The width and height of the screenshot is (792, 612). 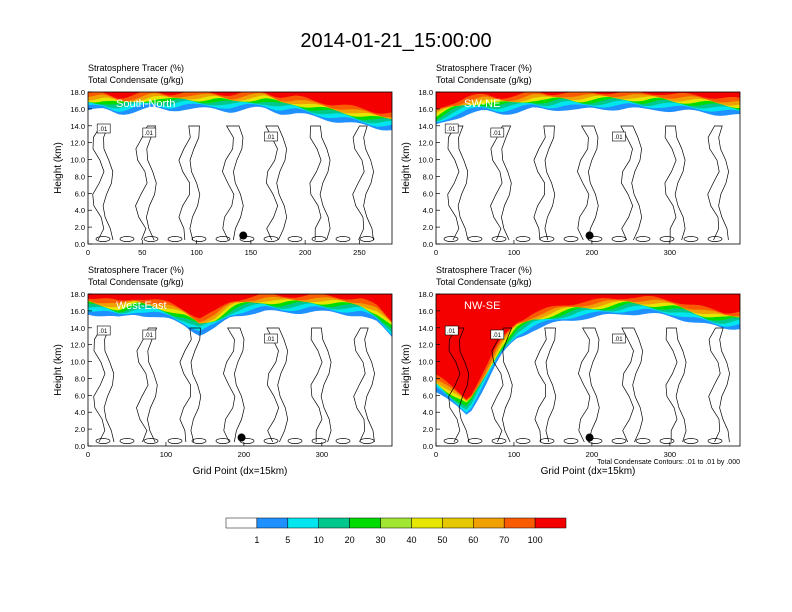 I want to click on colorbar-label: 20, so click(x=350, y=540).